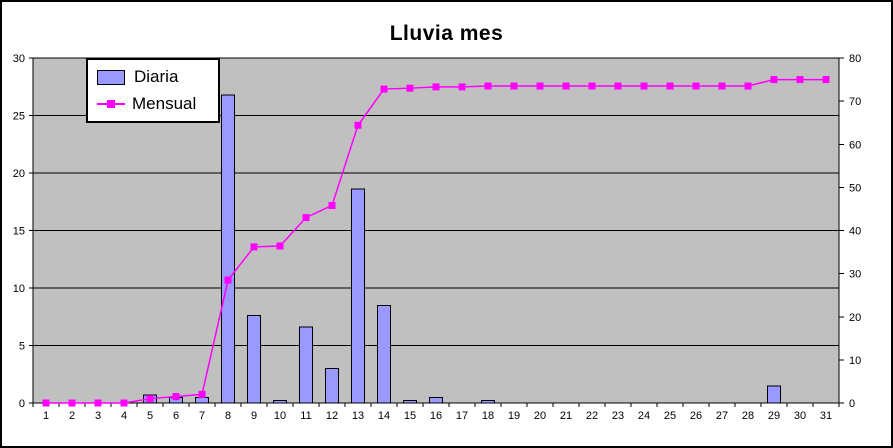 Image resolution: width=893 pixels, height=448 pixels. What do you see at coordinates (164, 103) in the screenshot?
I see `legend-label-mensual: Mensual` at bounding box center [164, 103].